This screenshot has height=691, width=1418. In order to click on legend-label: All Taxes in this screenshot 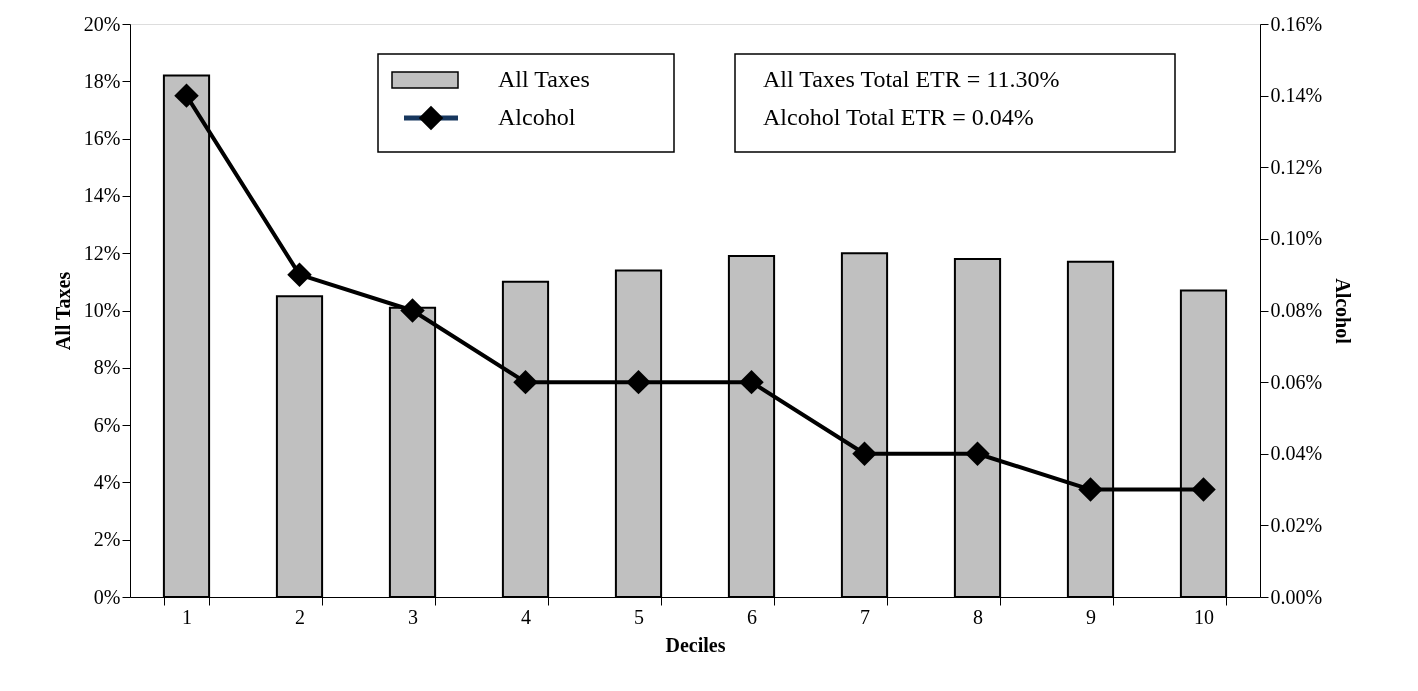, I will do `click(544, 79)`.